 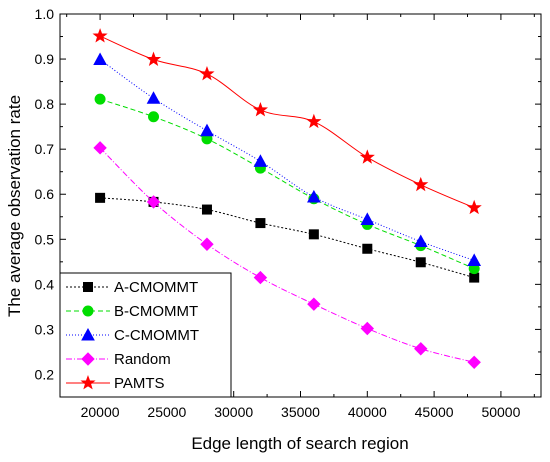 What do you see at coordinates (45, 239) in the screenshot?
I see `y-tick-label: 0.5` at bounding box center [45, 239].